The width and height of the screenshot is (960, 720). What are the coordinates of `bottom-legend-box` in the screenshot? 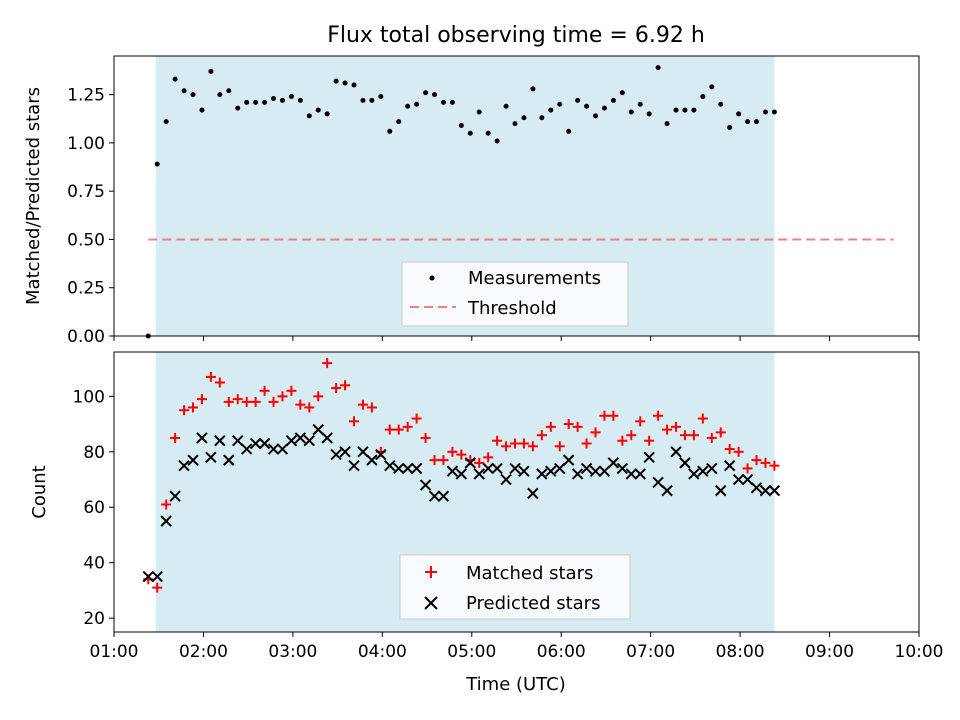 It's located at (515, 587).